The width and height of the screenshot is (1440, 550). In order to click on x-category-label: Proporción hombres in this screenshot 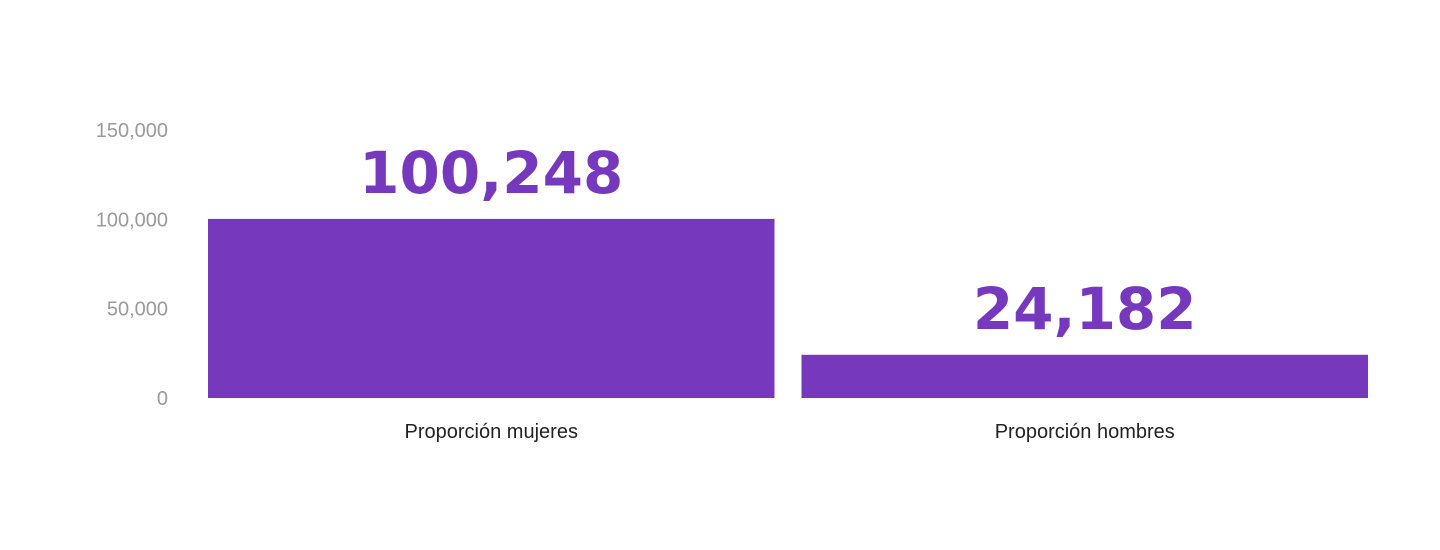, I will do `click(1085, 432)`.